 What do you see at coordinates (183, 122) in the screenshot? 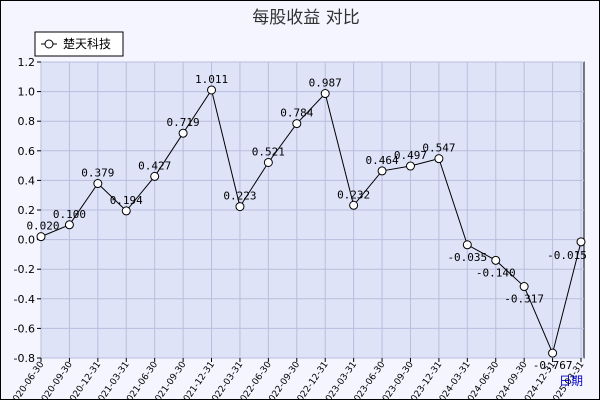
I see `data-label: 0.719` at bounding box center [183, 122].